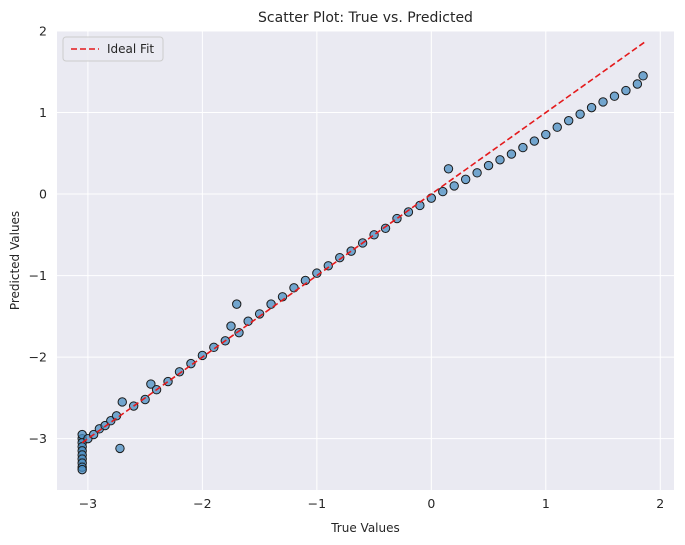 The height and width of the screenshot is (545, 685). What do you see at coordinates (38, 438) in the screenshot?
I see `y-tick-label: −3` at bounding box center [38, 438].